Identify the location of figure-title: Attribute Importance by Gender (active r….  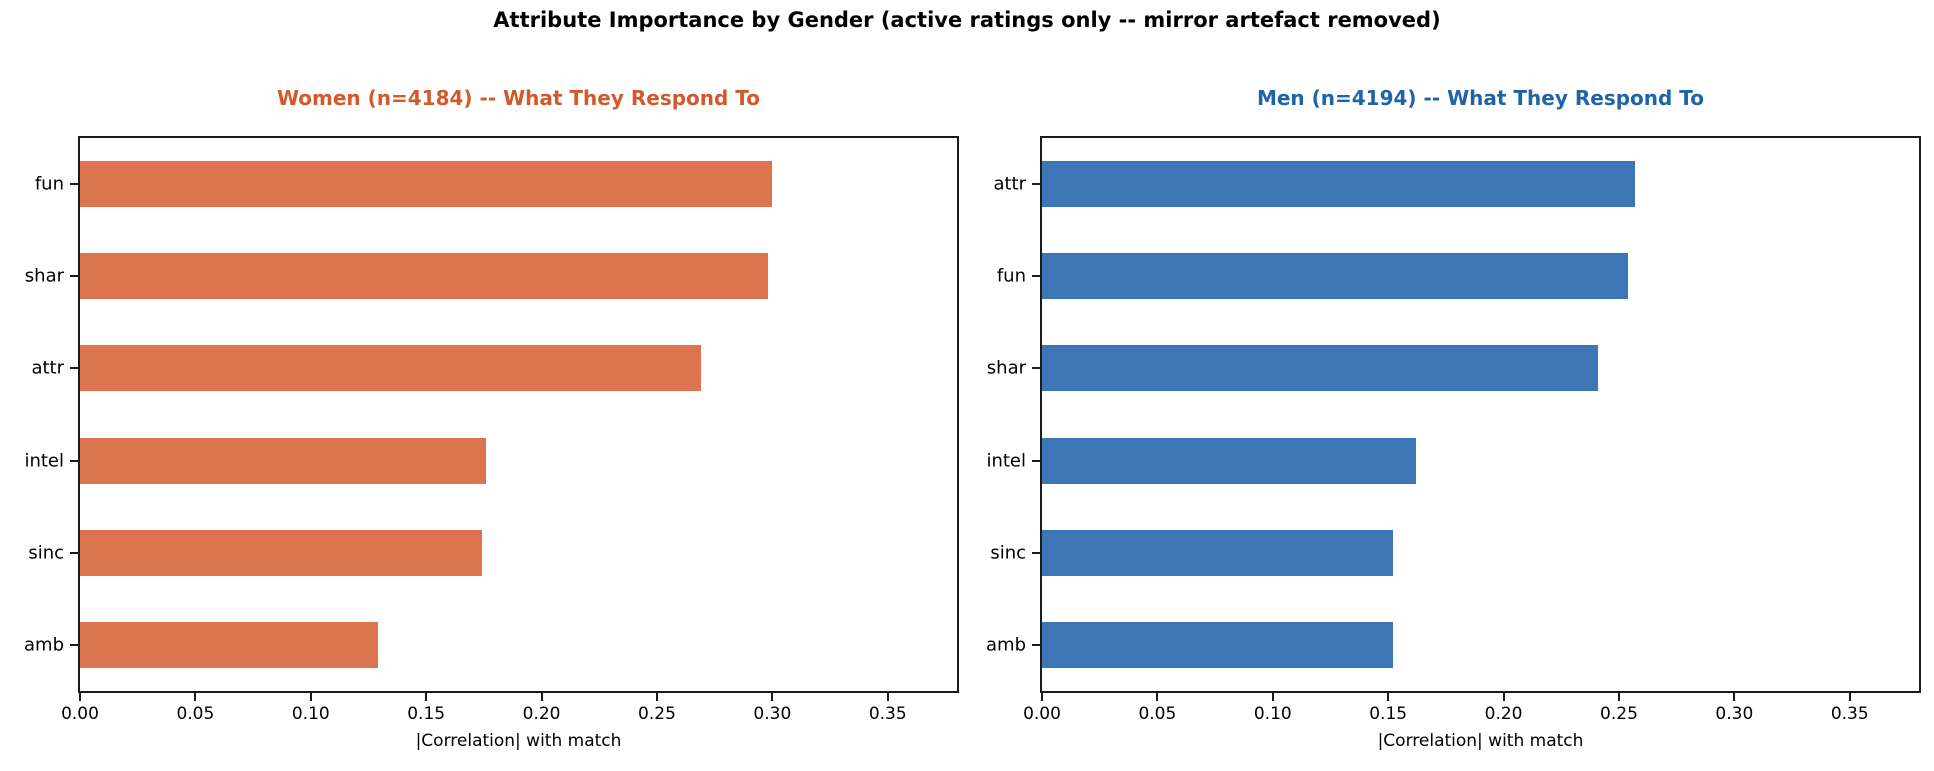
(967, 20).